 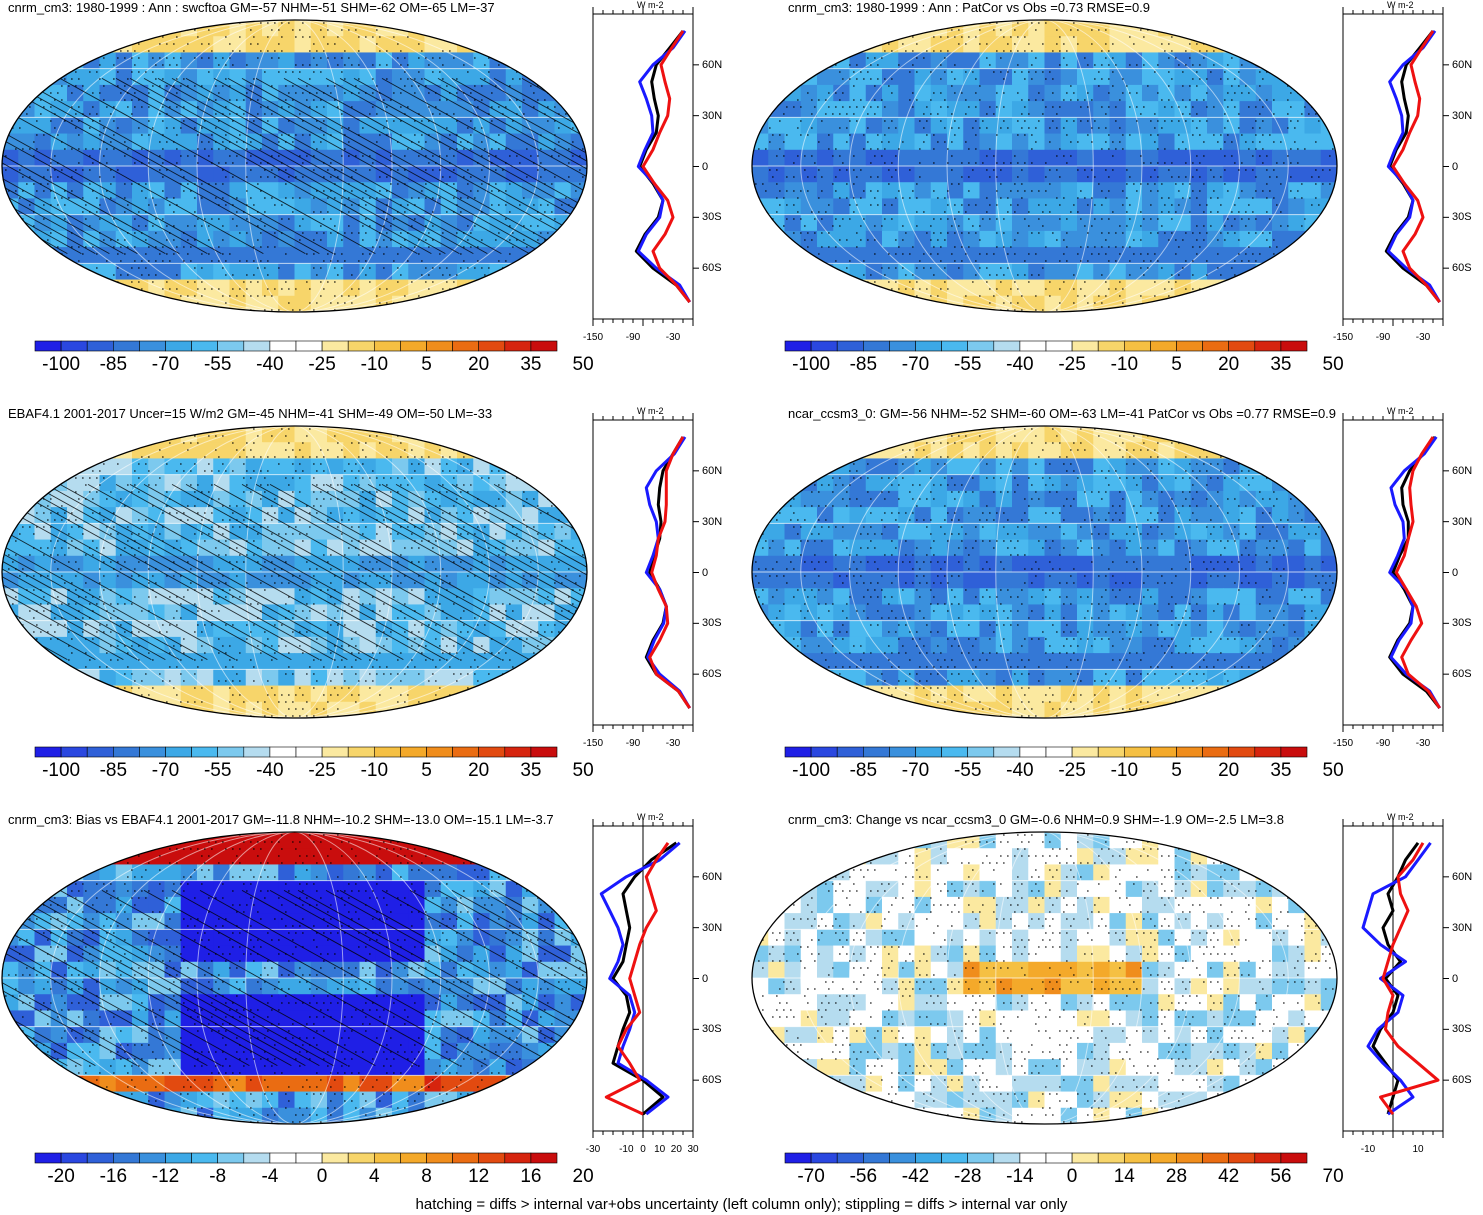 I want to click on profile-lat-label: 60N, so click(x=1462, y=64).